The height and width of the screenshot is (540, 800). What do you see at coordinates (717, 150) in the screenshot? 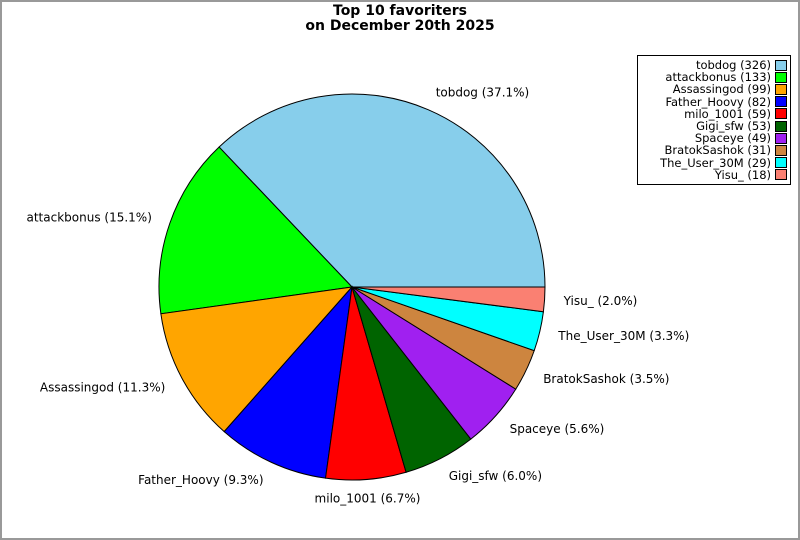
I see `legend-entry-label: BratokSashok (31)` at bounding box center [717, 150].